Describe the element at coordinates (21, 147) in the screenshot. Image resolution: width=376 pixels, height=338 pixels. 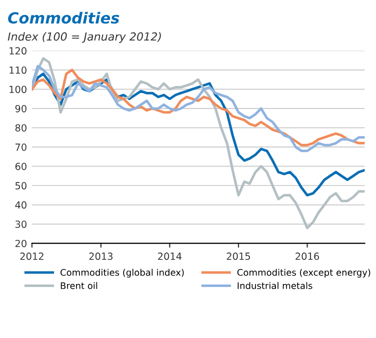
I see `y-tick-label: 70` at that location.